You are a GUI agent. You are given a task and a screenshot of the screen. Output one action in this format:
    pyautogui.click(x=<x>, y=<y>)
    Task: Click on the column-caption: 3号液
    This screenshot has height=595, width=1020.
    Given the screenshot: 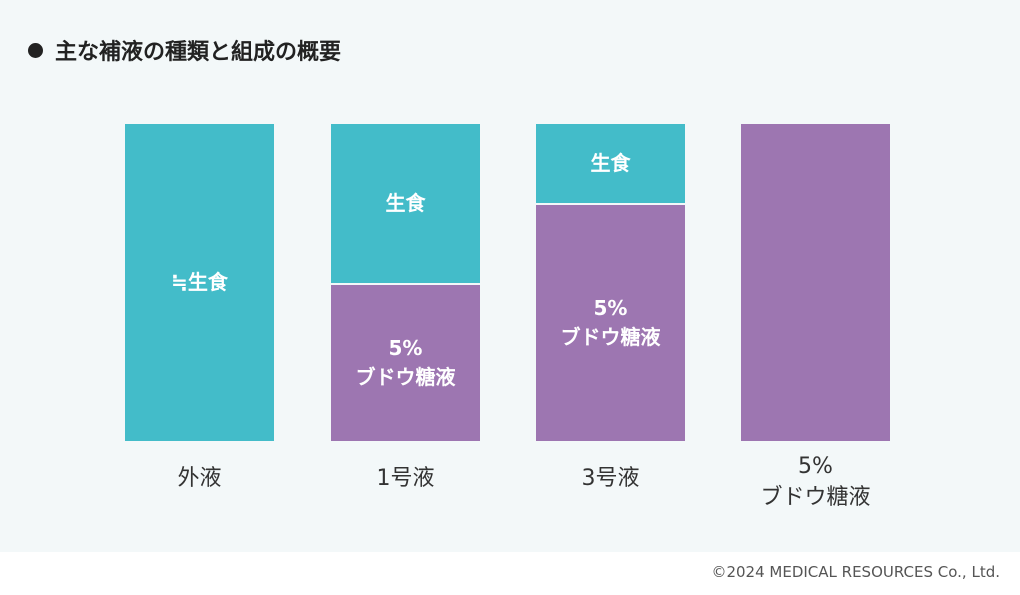 What is the action you would take?
    pyautogui.click(x=610, y=479)
    